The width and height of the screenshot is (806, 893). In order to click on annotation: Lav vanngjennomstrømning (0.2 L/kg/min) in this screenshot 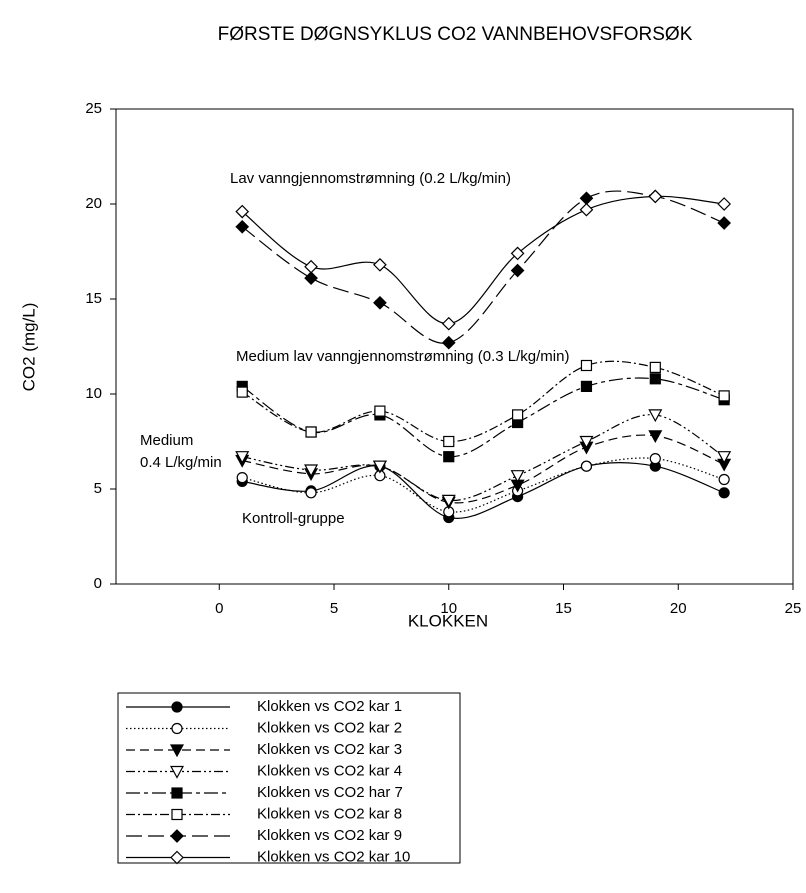, I will do `click(370, 178)`.